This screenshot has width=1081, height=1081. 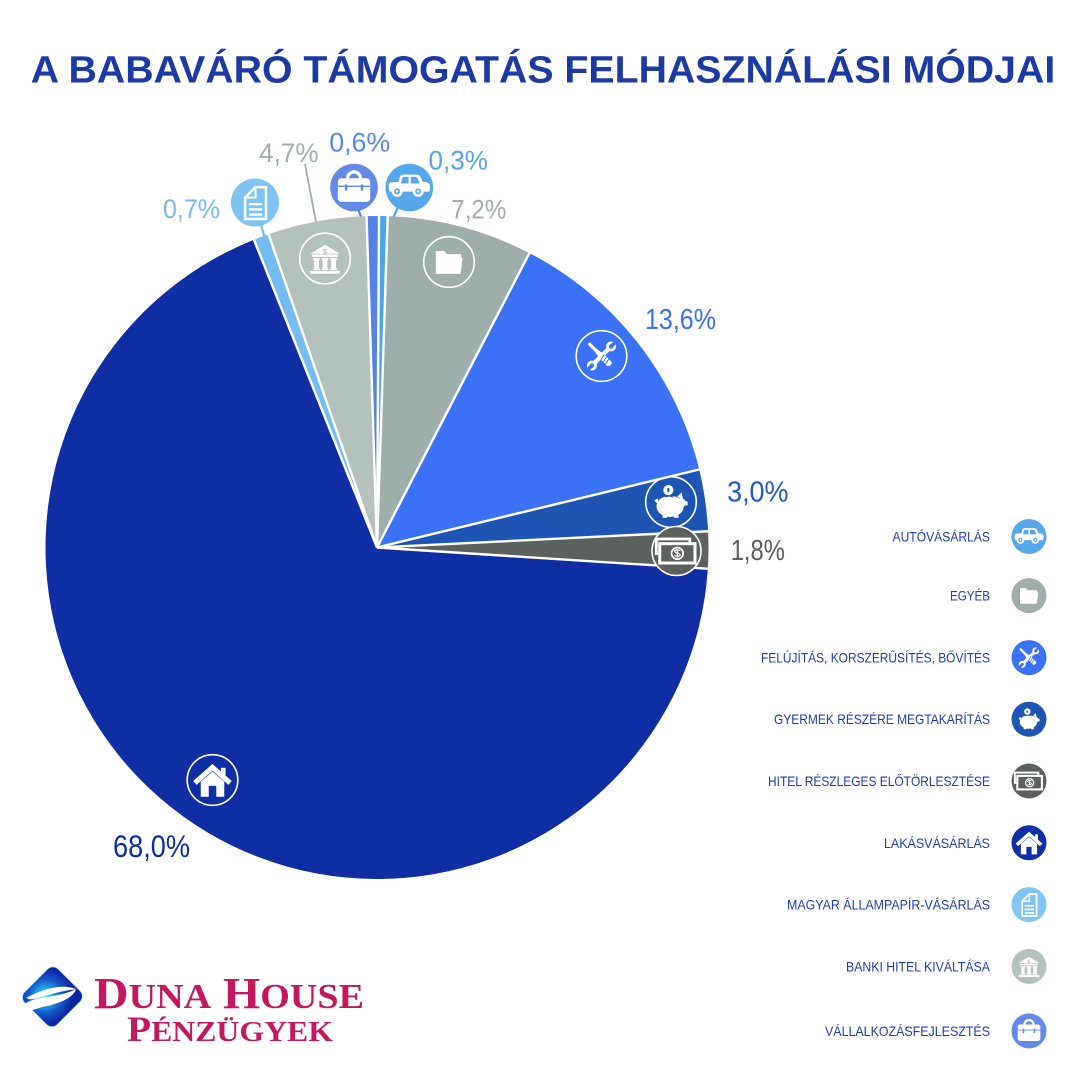 What do you see at coordinates (478, 210) in the screenshot?
I see `svg-text: 7,2%` at bounding box center [478, 210].